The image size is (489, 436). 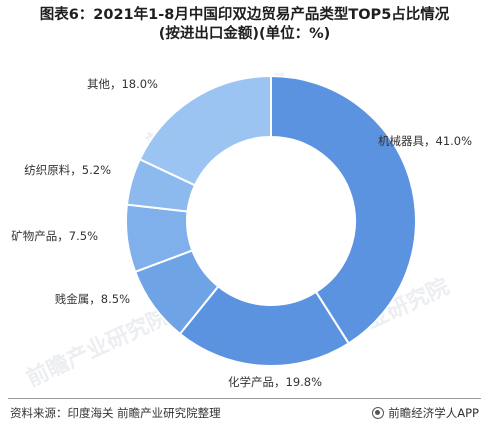 What do you see at coordinates (244, 398) in the screenshot?
I see `footer-divider` at bounding box center [244, 398].